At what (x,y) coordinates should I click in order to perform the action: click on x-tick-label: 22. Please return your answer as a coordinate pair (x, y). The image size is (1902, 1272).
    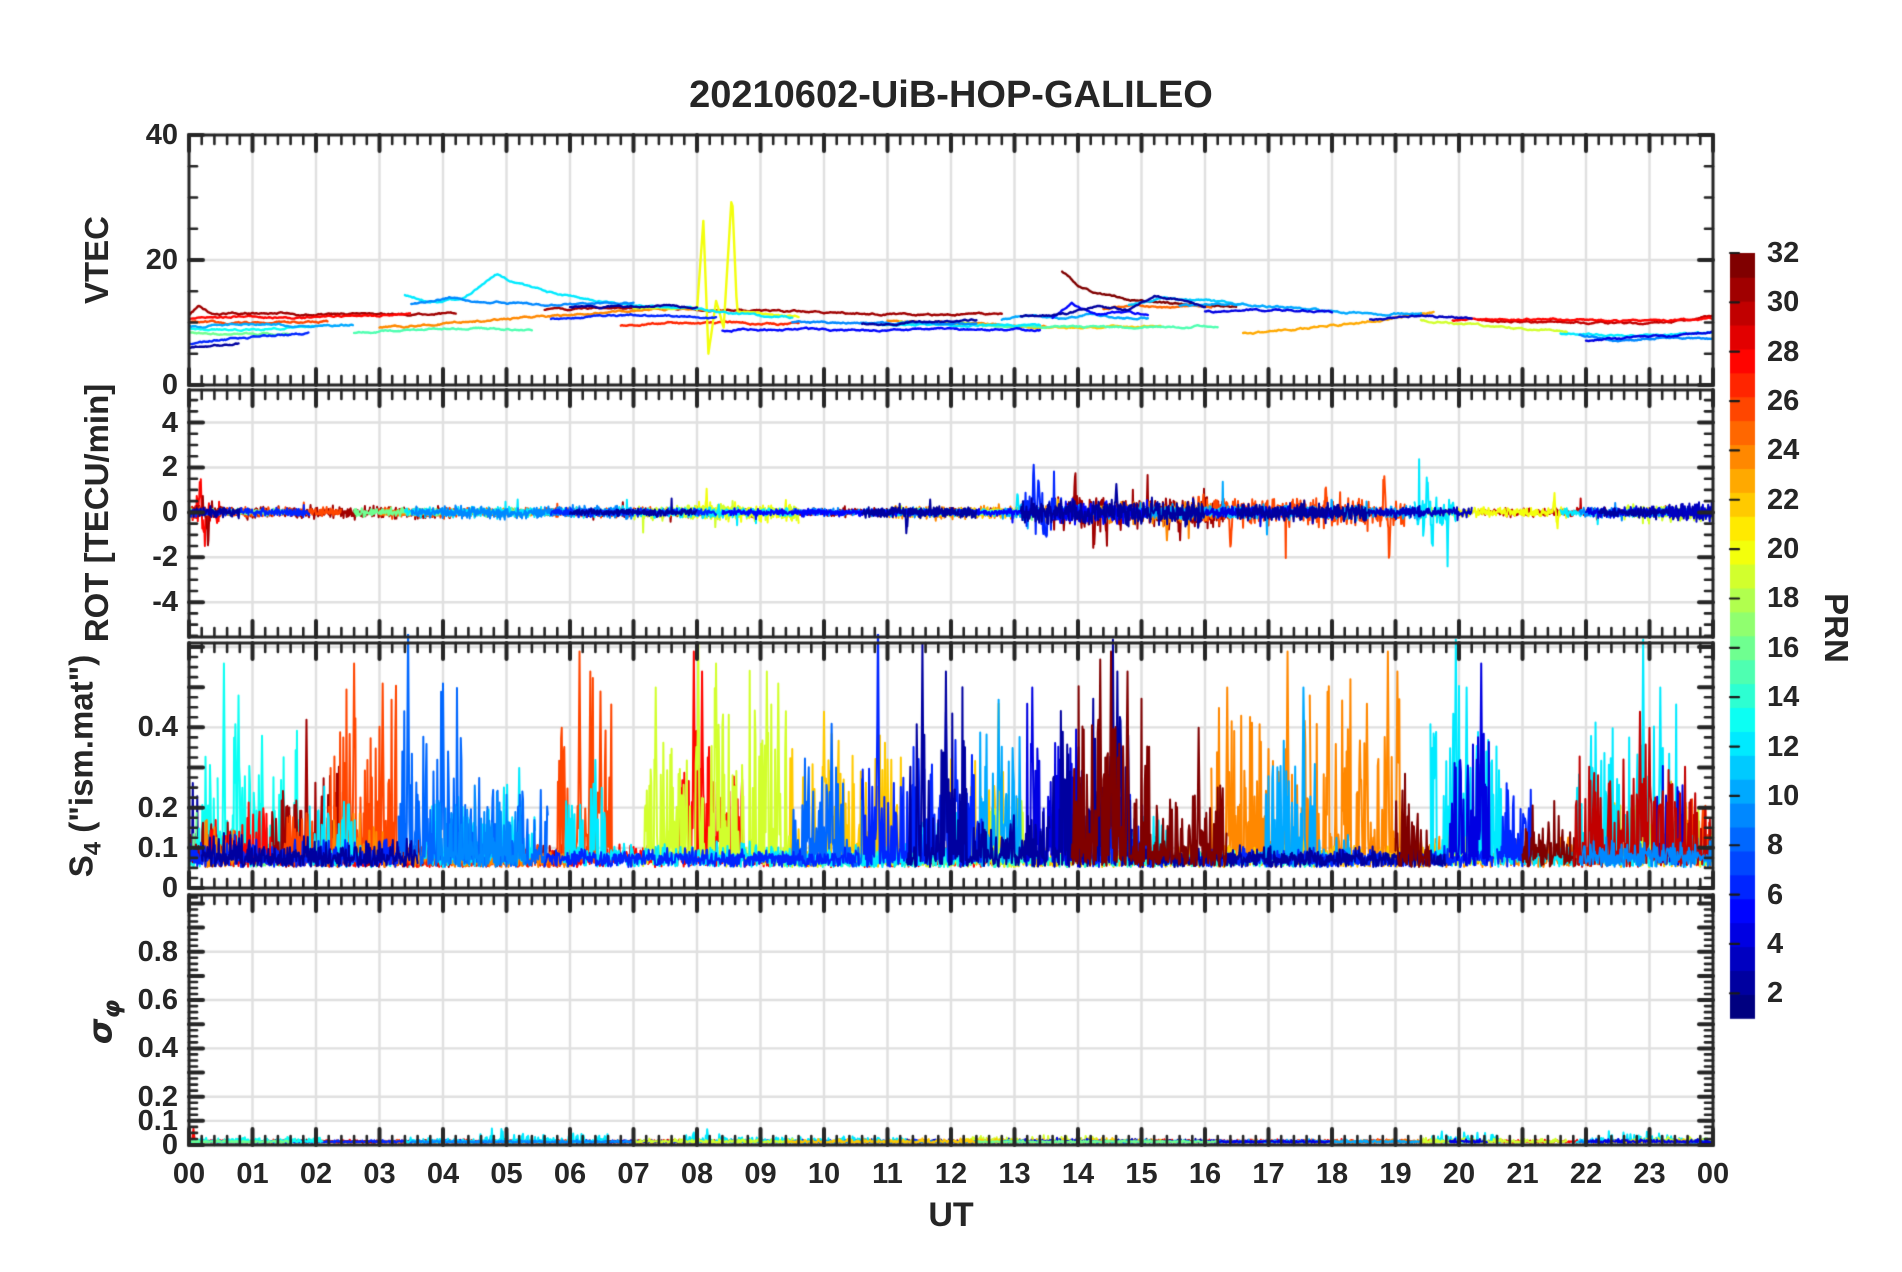
    Looking at the image, I should click on (1586, 1174).